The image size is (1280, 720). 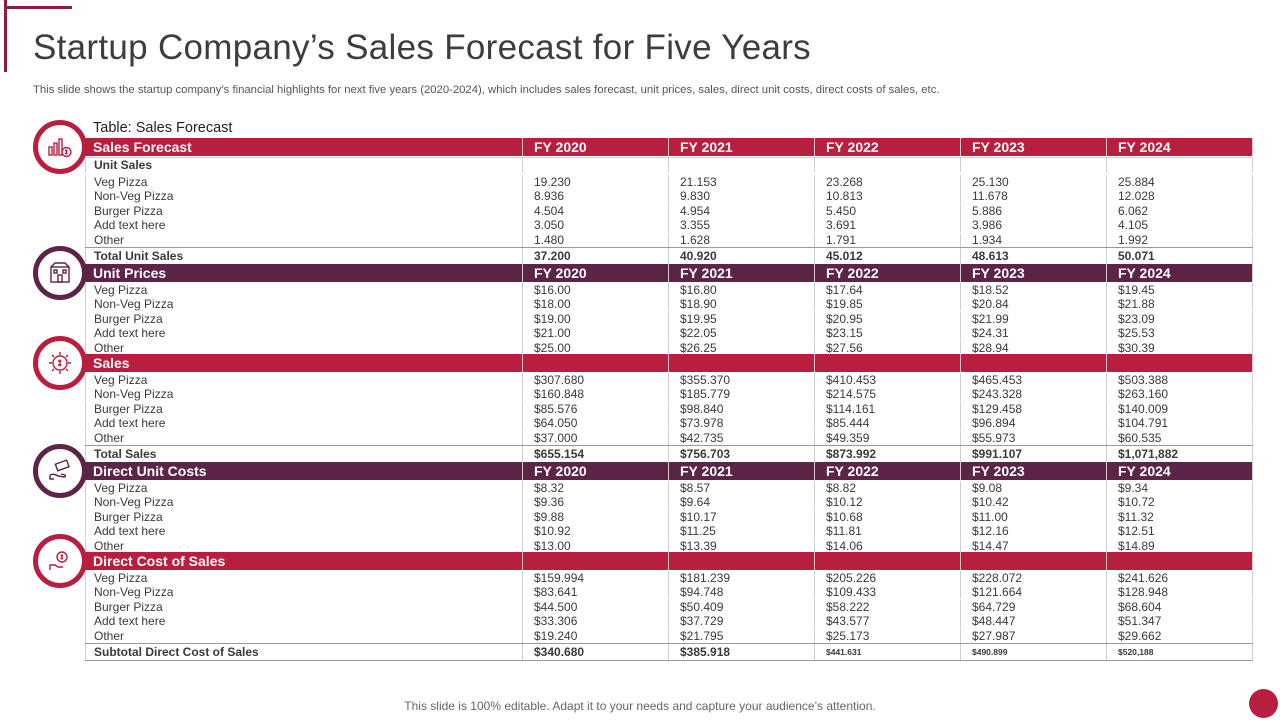 I want to click on cell-fy-1: $655.154, so click(x=596, y=454).